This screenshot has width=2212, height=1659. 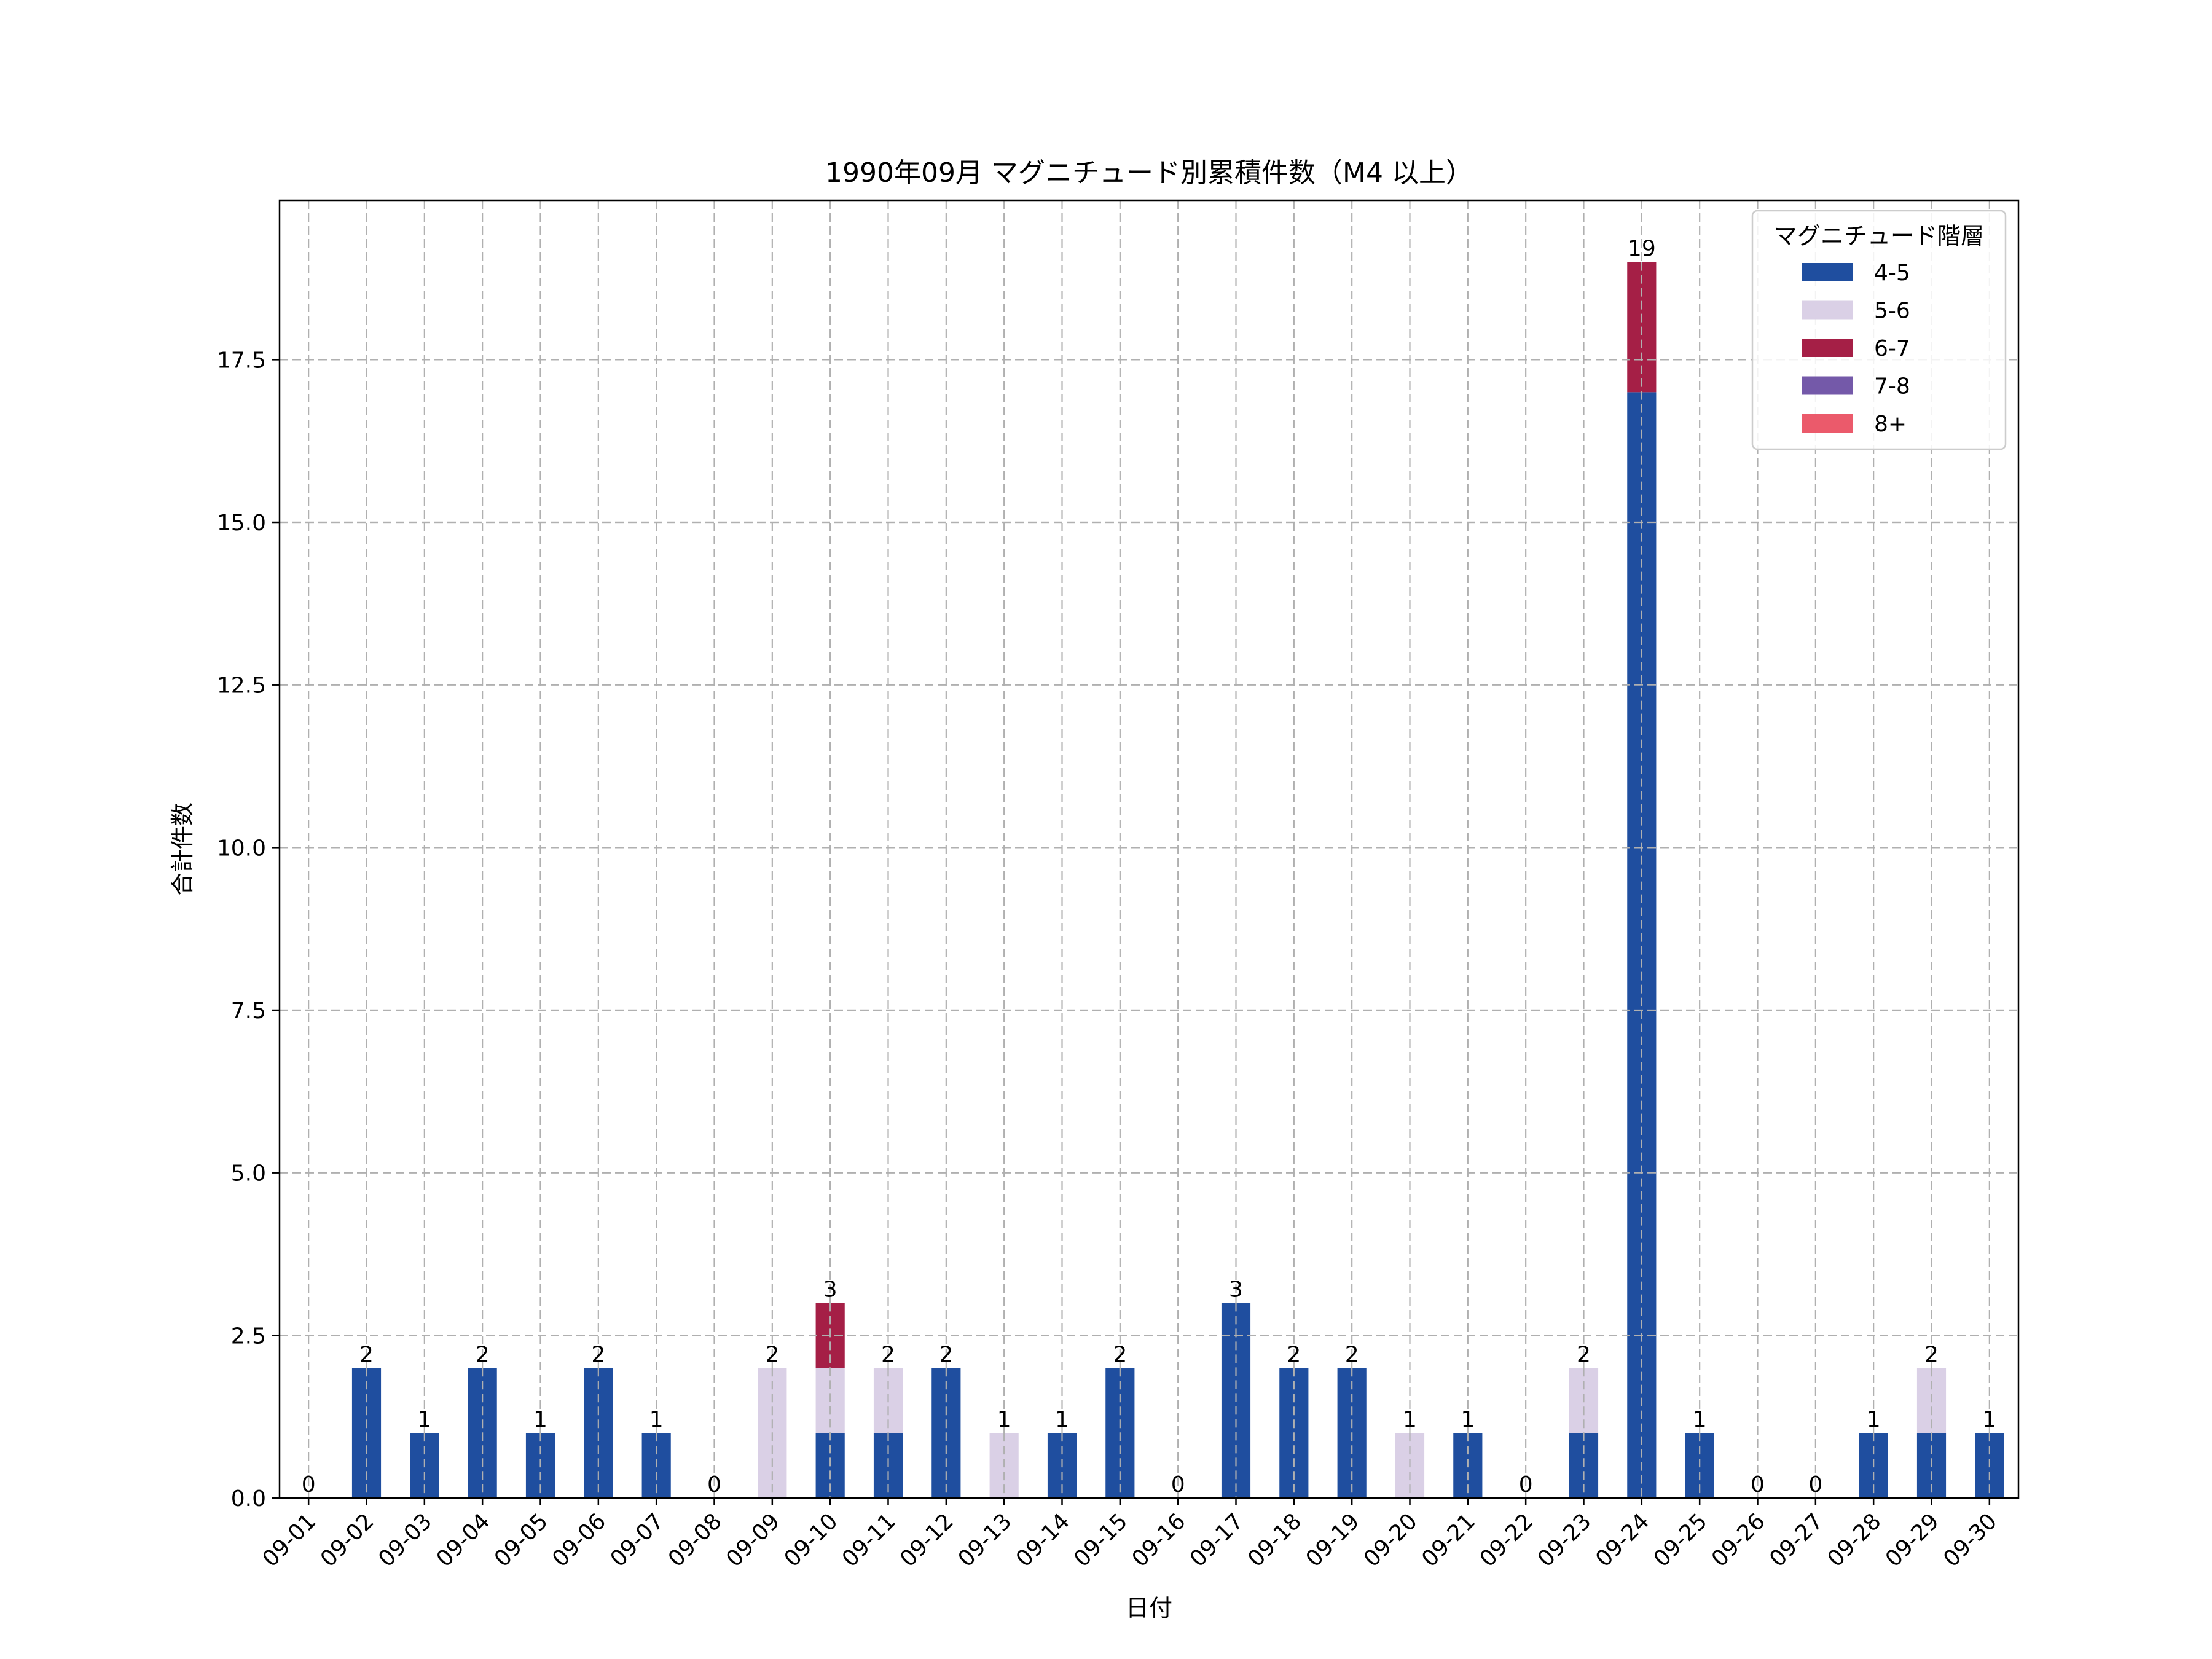 What do you see at coordinates (241, 360) in the screenshot?
I see `y-tick-label: 17.5` at bounding box center [241, 360].